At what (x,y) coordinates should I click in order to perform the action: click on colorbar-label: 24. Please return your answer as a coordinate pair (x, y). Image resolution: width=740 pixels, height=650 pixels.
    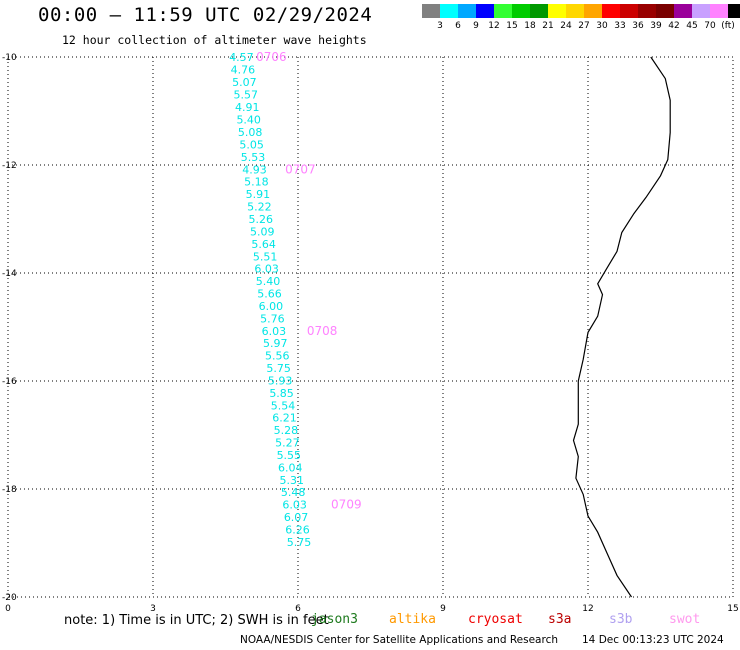
    Looking at the image, I should click on (566, 26).